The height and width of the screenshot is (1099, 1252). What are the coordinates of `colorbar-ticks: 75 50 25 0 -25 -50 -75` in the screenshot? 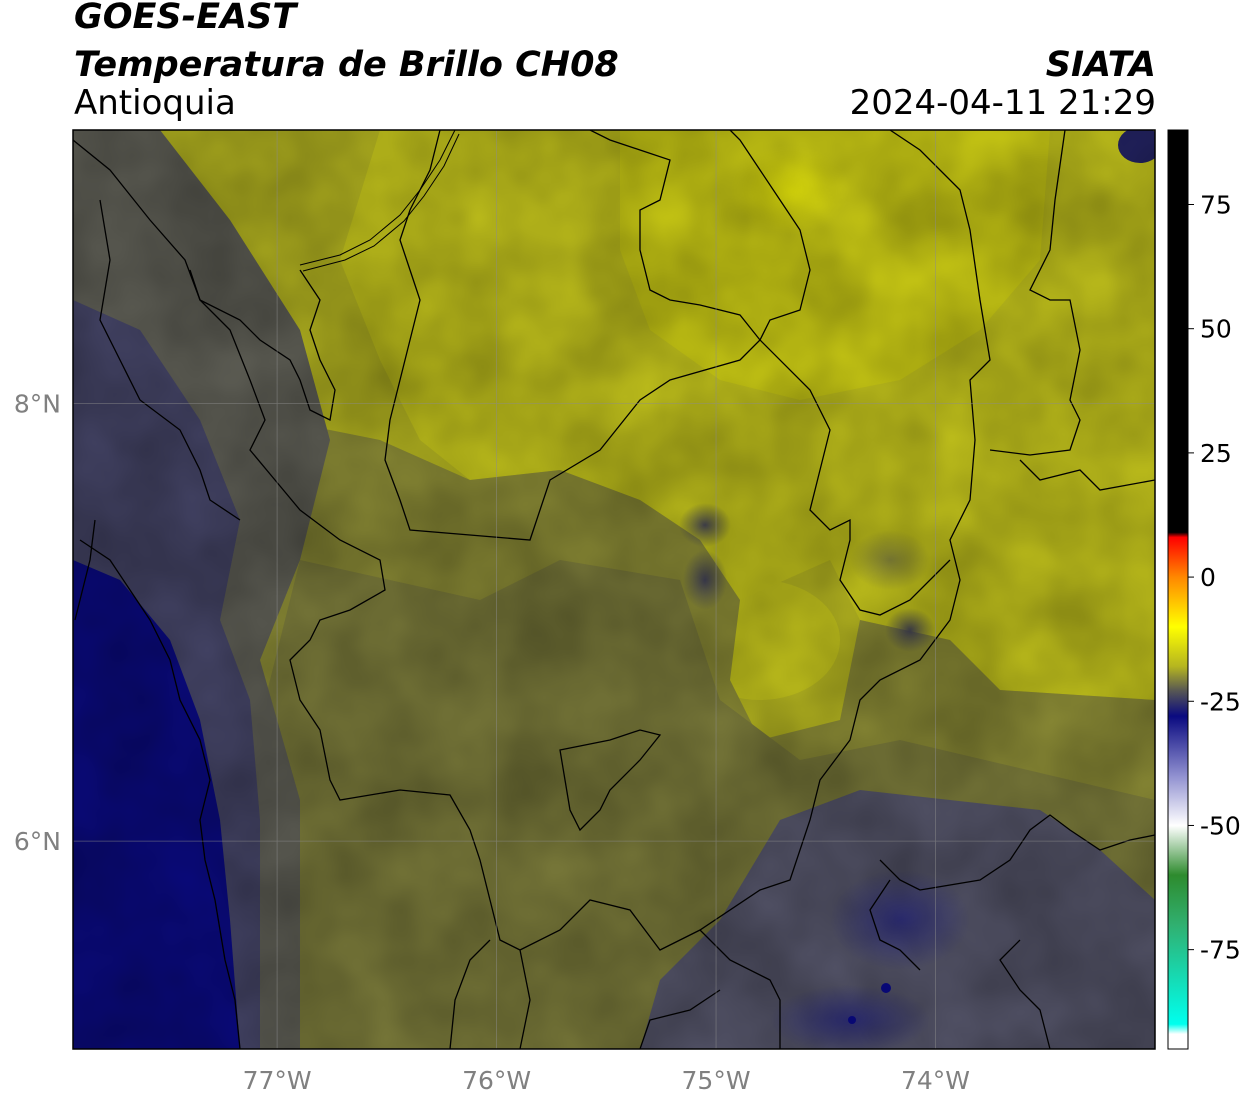 It's located at (1214, 578).